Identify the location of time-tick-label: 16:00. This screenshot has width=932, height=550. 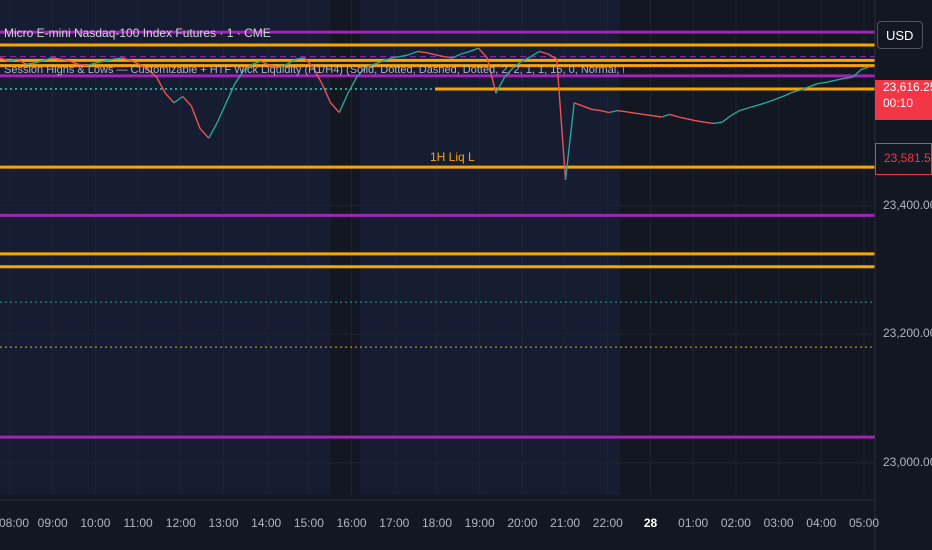
(351, 523).